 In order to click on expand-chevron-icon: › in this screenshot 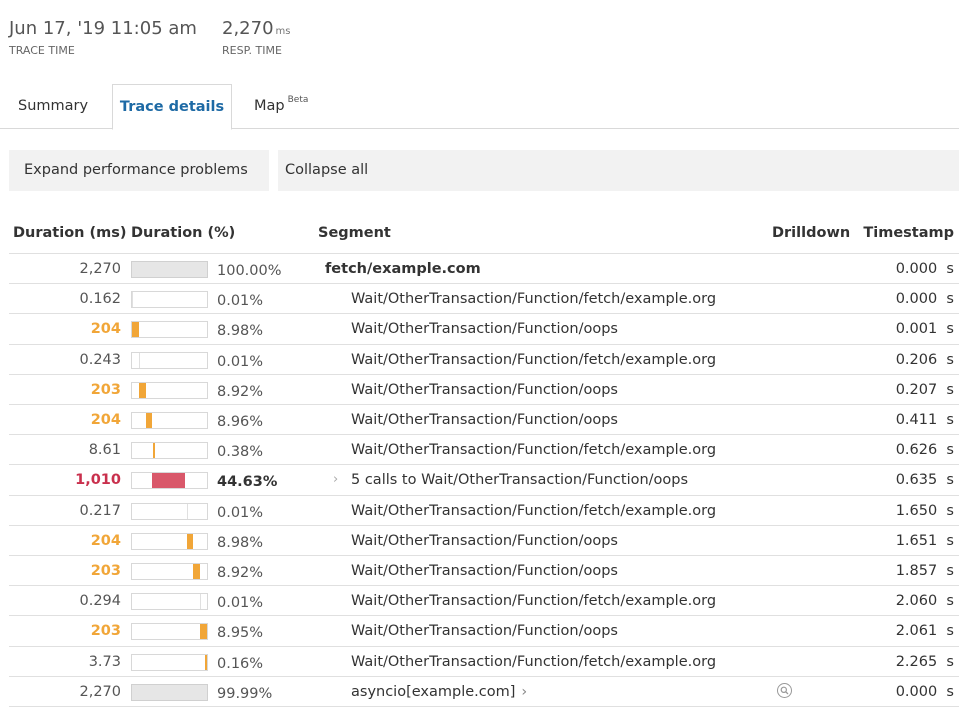, I will do `click(336, 480)`.